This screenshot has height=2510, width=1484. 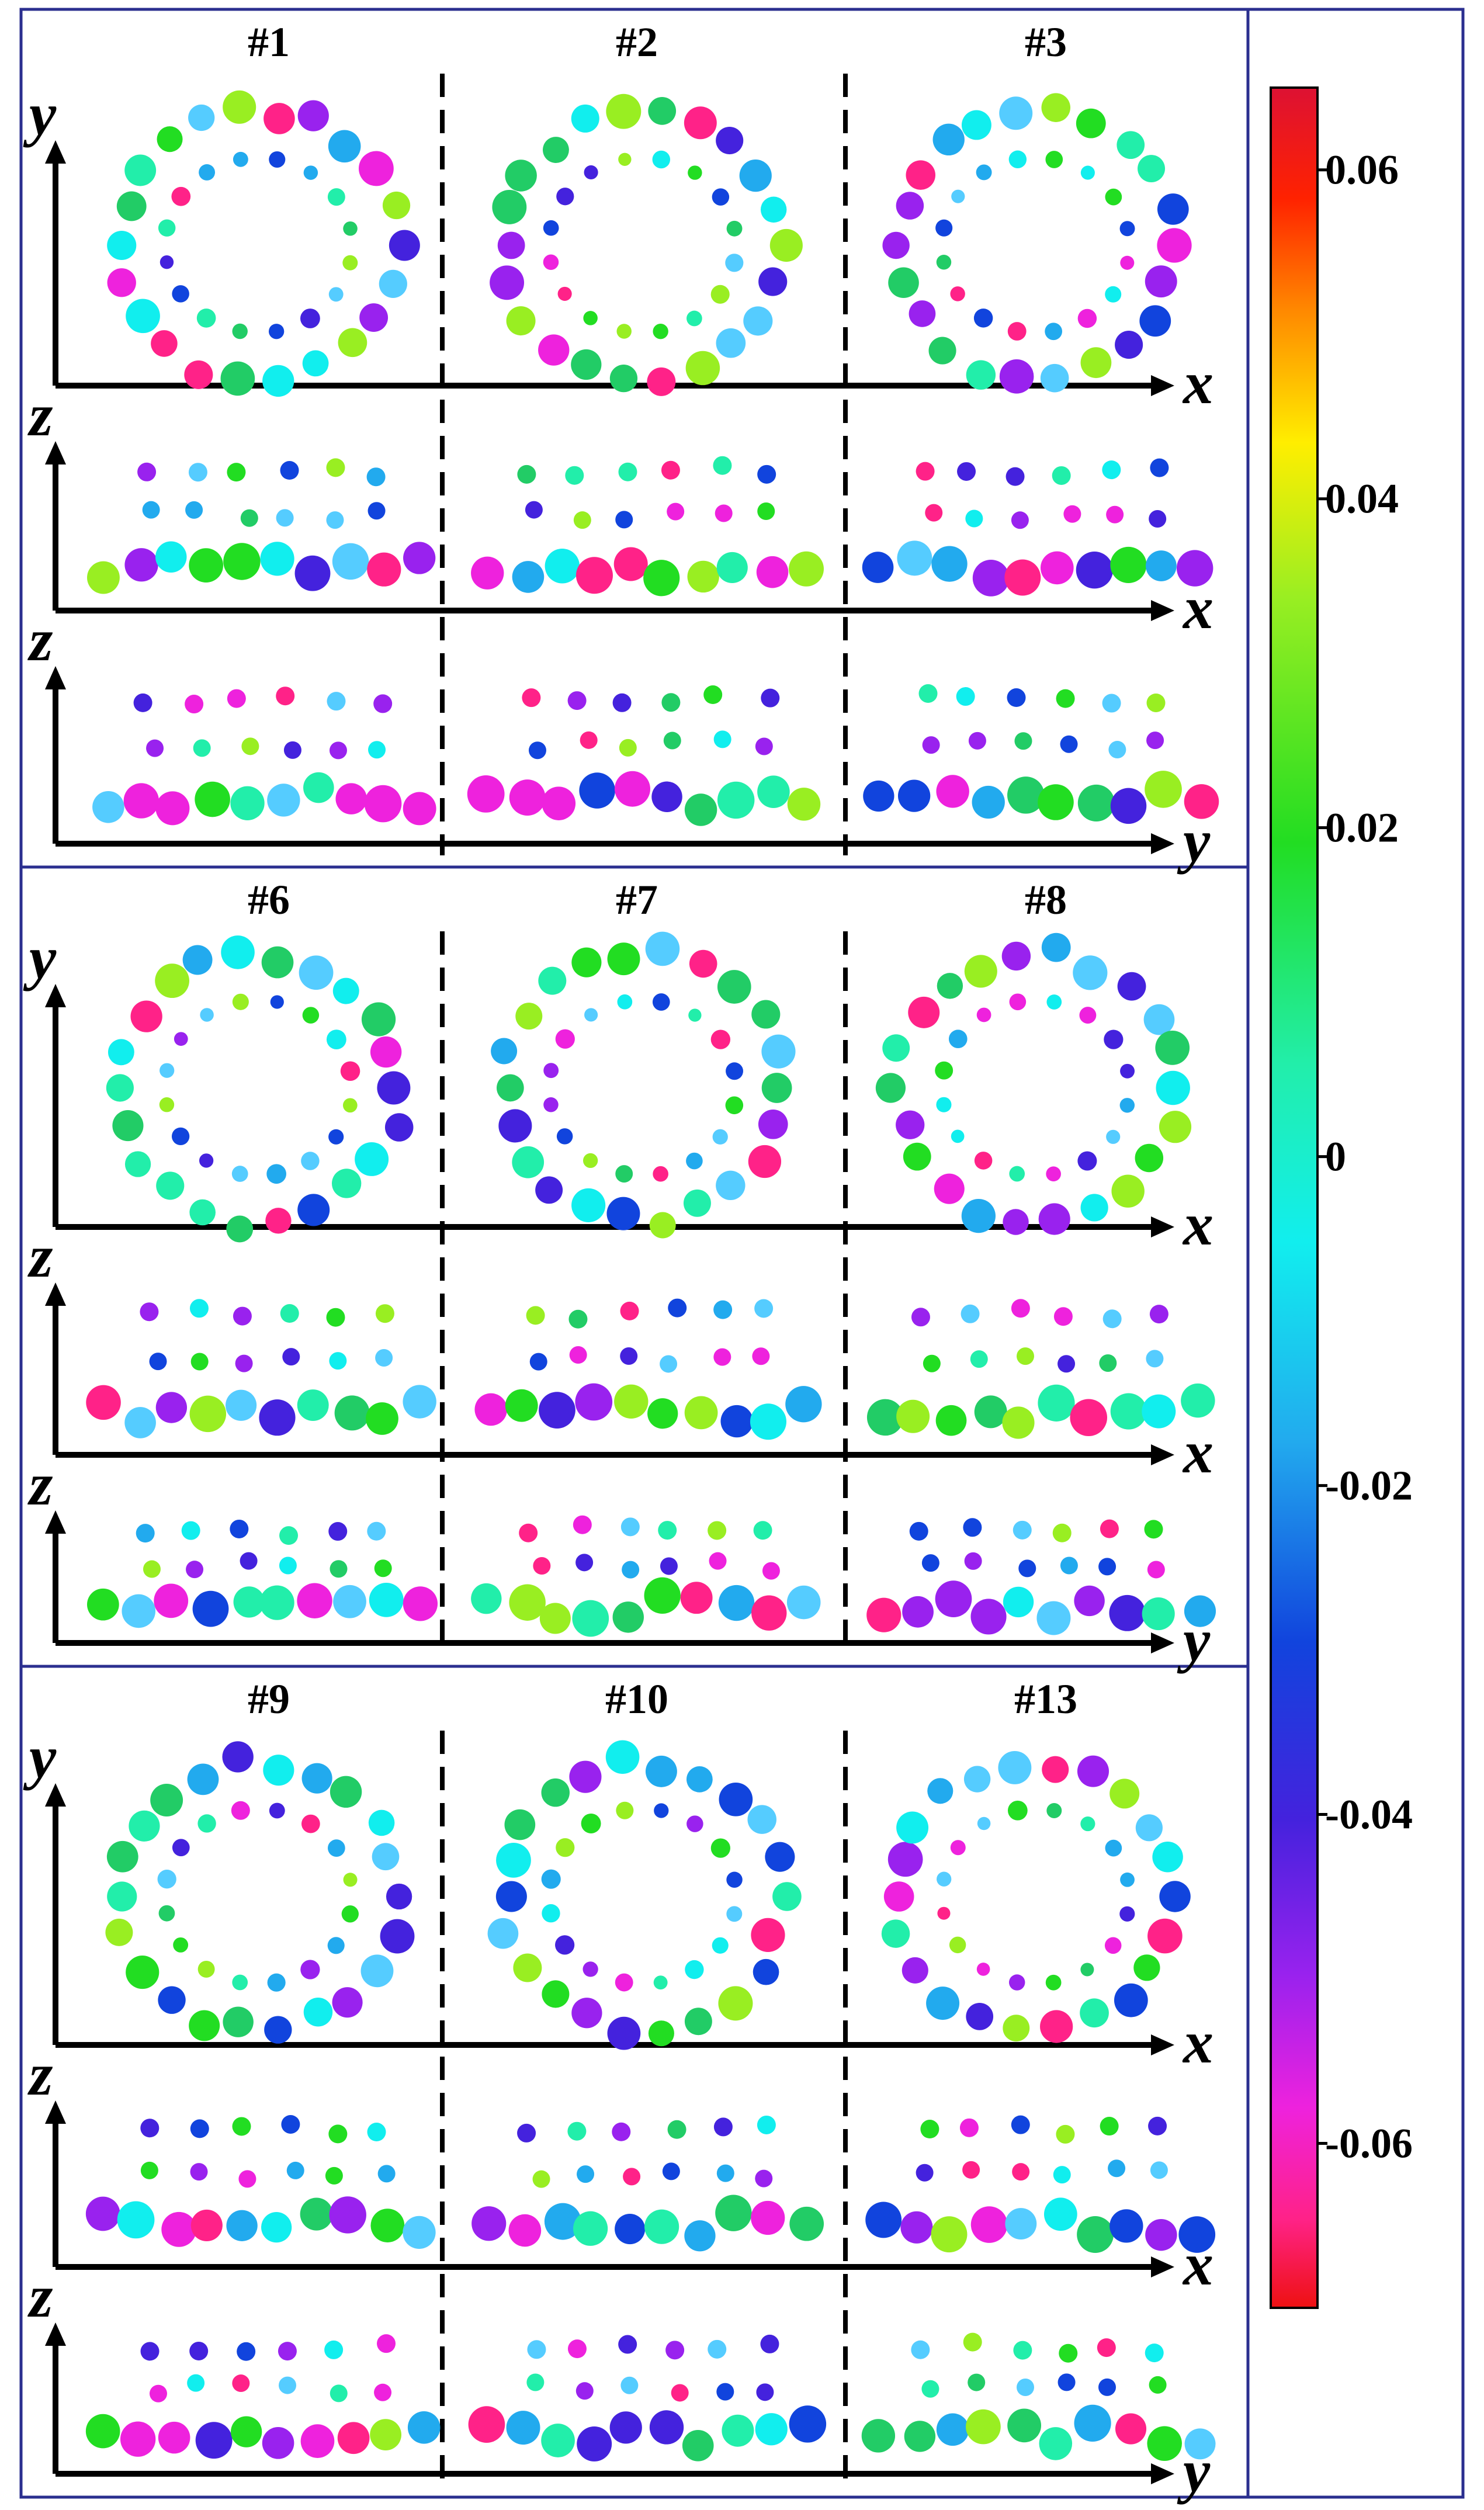 What do you see at coordinates (1335, 1156) in the screenshot?
I see `colorbar-tick-label: 0` at bounding box center [1335, 1156].